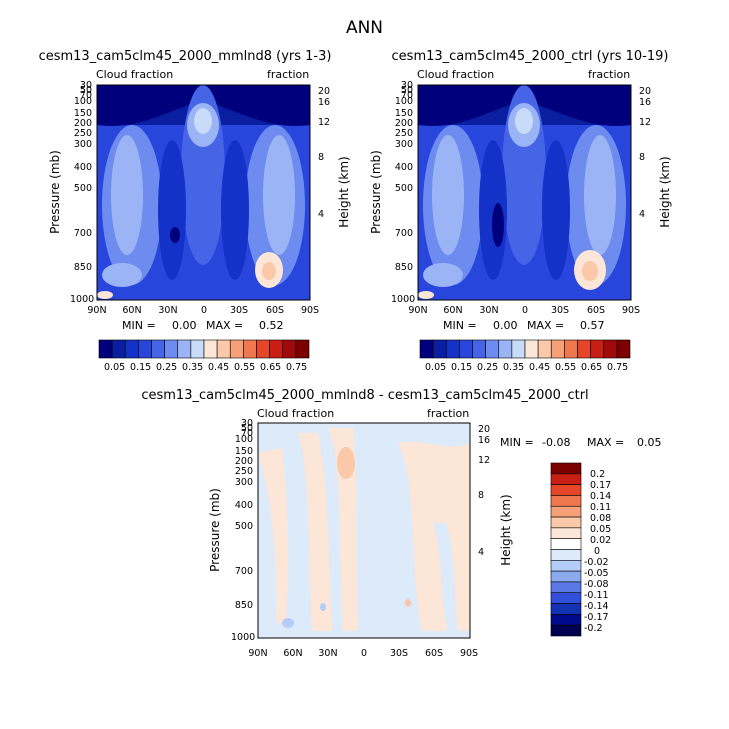 The image size is (729, 729). Describe the element at coordinates (85, 90) in the screenshot. I see `panel1-ytick: 50` at that location.